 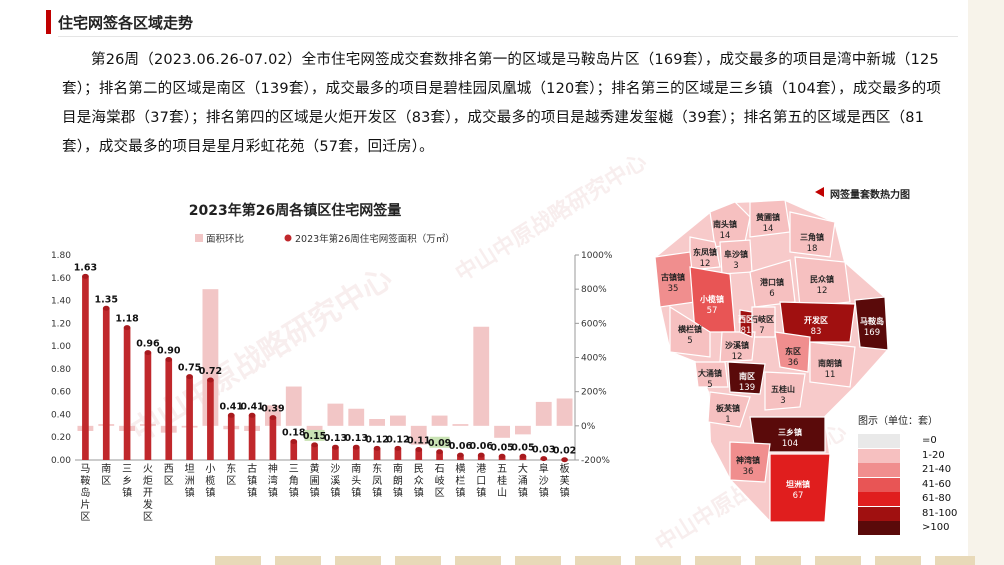 What do you see at coordinates (315, 480) in the screenshot?
I see `x-tick-label: 黄圃镇` at bounding box center [315, 480].